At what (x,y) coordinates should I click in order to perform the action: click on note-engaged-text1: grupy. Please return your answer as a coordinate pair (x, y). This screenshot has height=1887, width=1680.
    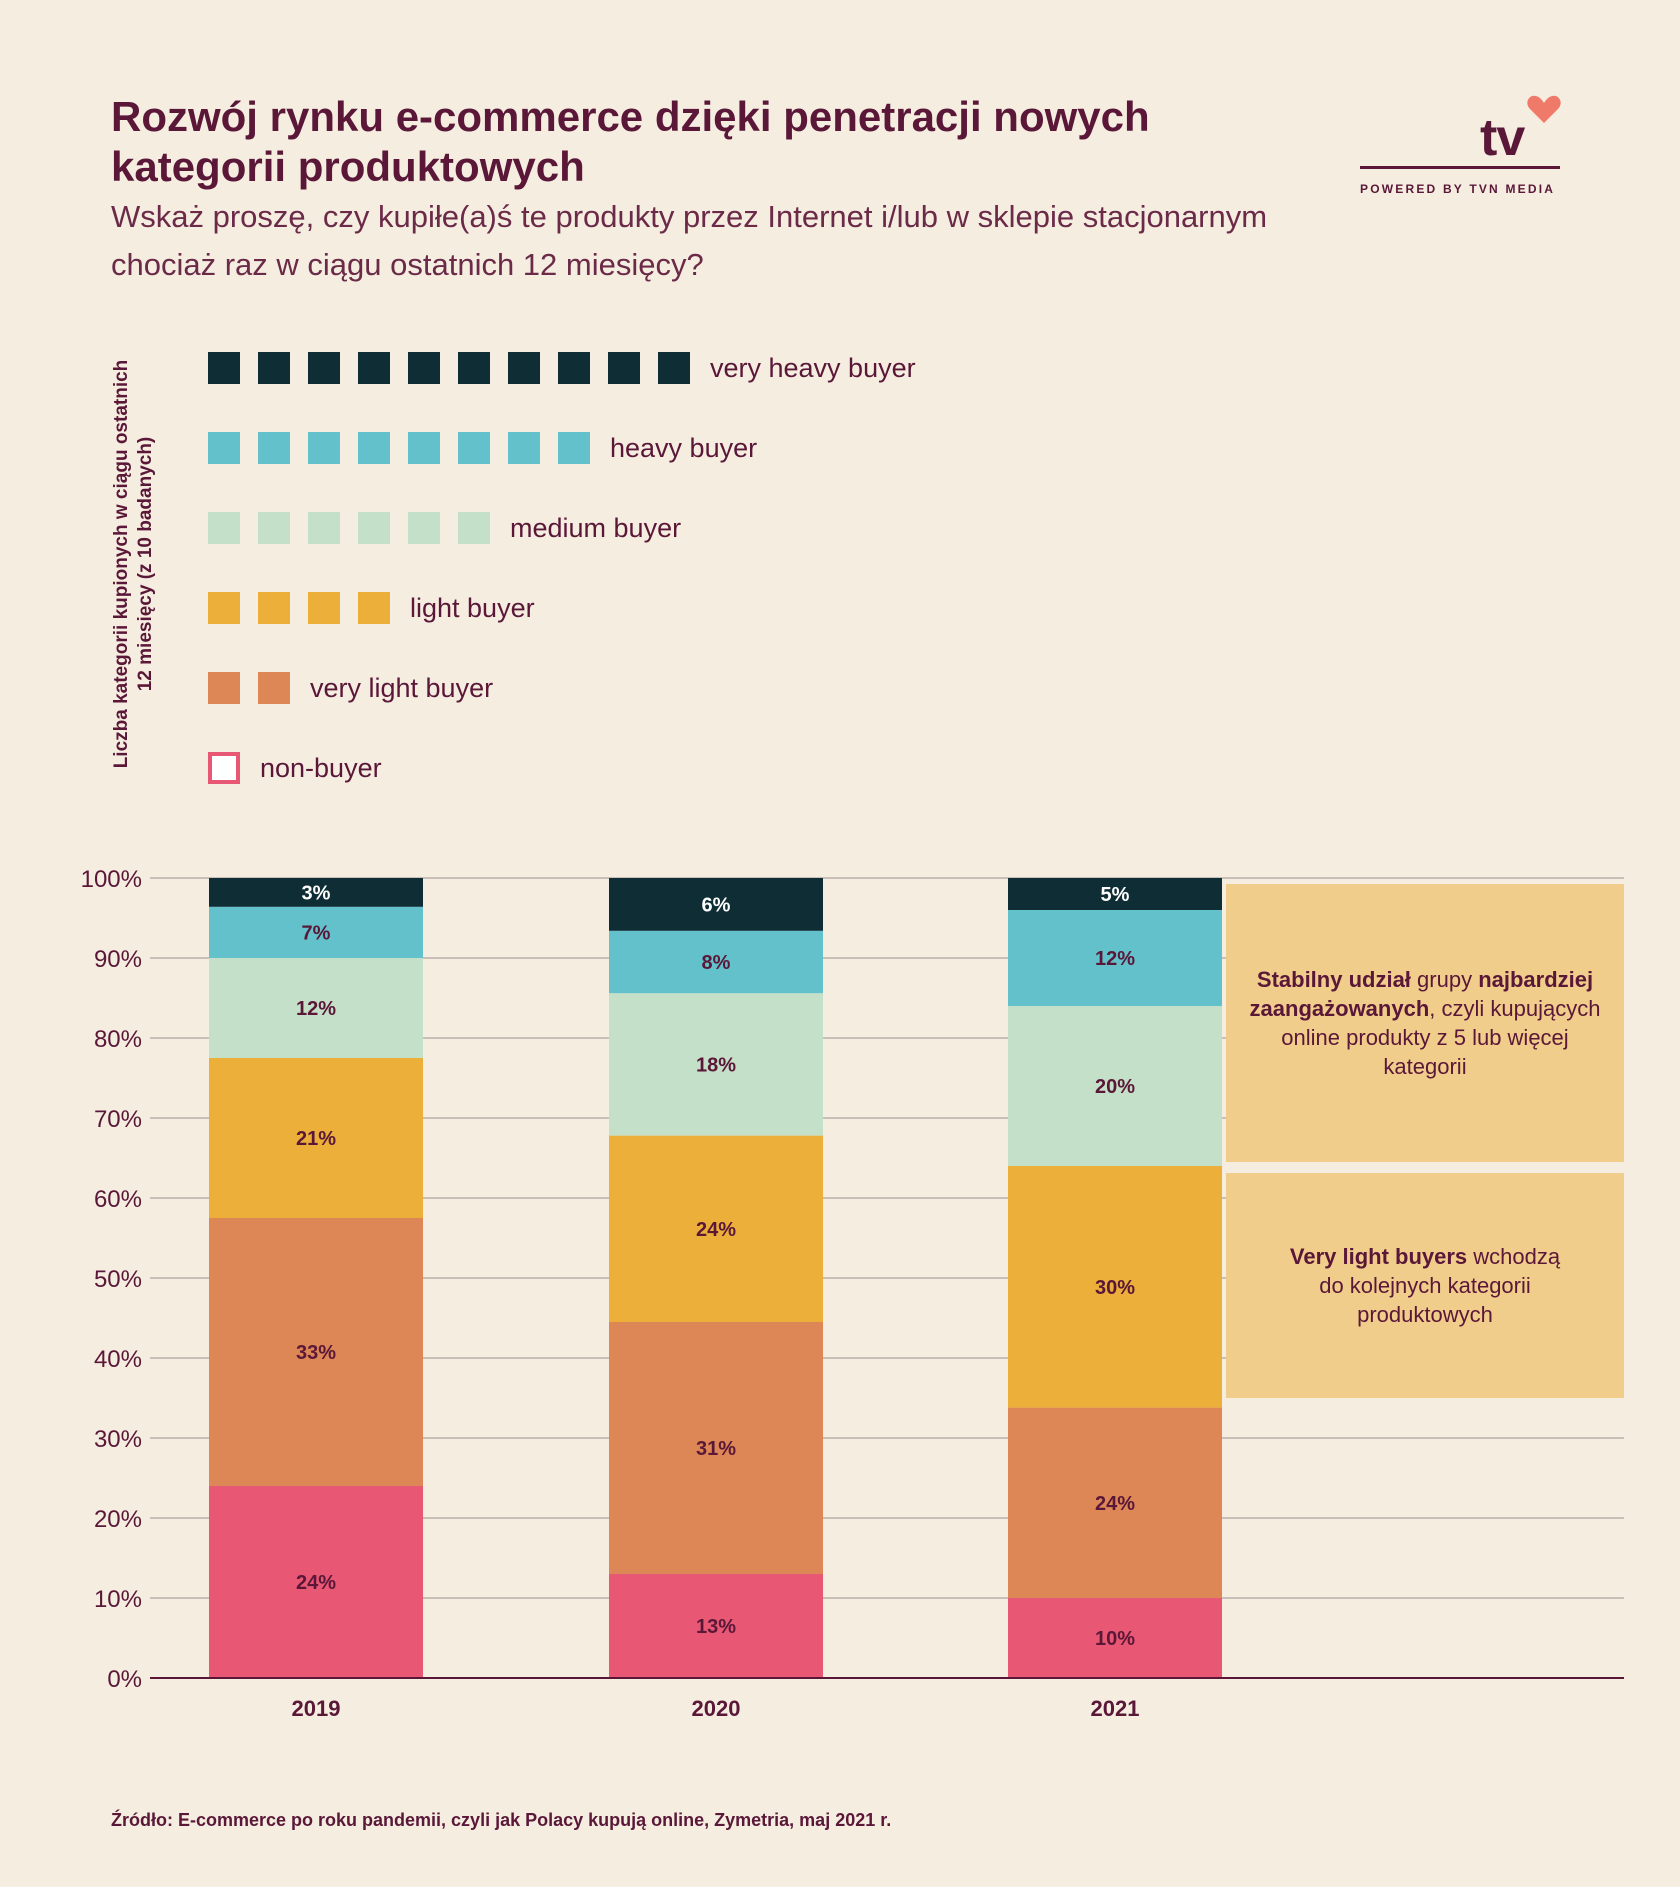
    Looking at the image, I should click on (1444, 979).